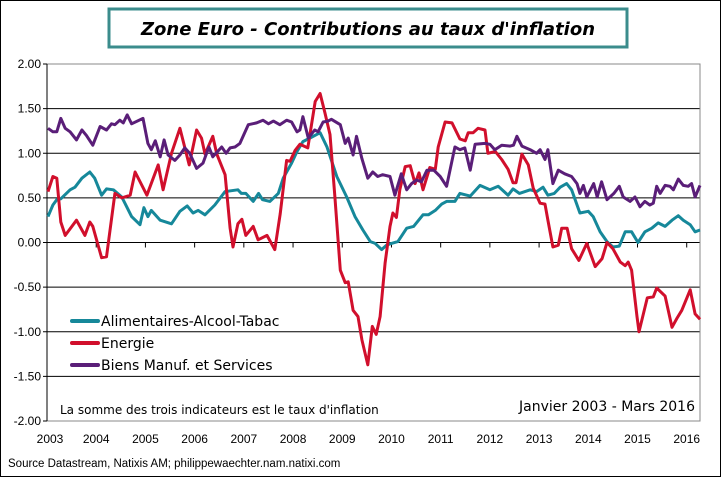 This screenshot has width=721, height=477. Describe the element at coordinates (28, 287) in the screenshot. I see `y-tick-label: -0.50` at that location.